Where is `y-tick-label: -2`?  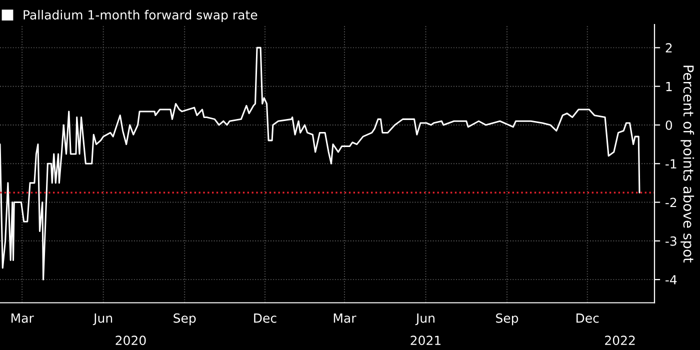 y-tick-label: -2 is located at coordinates (671, 203).